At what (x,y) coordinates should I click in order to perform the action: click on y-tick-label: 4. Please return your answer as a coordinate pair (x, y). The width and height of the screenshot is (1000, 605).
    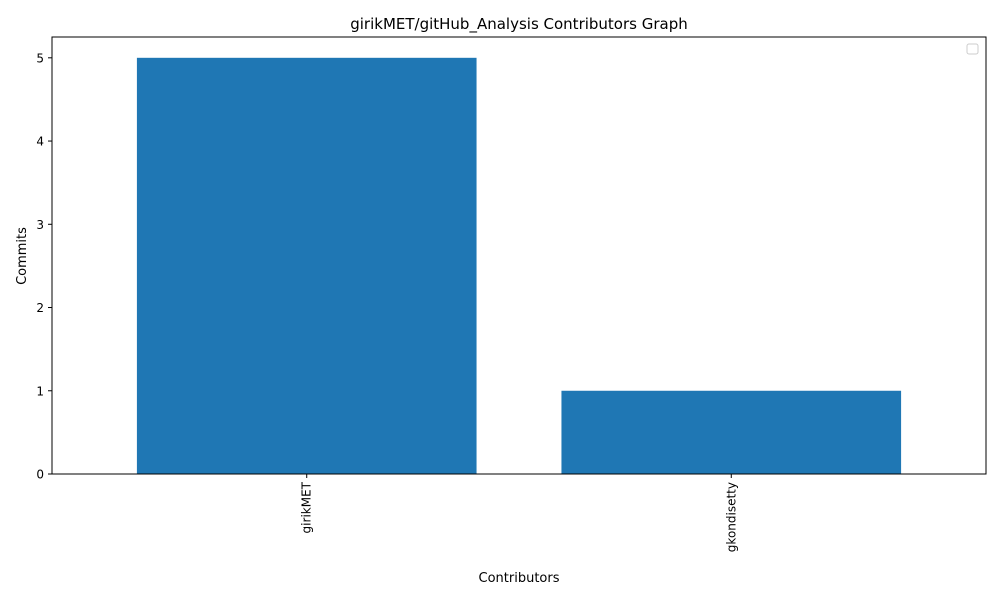
    Looking at the image, I should click on (40, 142).